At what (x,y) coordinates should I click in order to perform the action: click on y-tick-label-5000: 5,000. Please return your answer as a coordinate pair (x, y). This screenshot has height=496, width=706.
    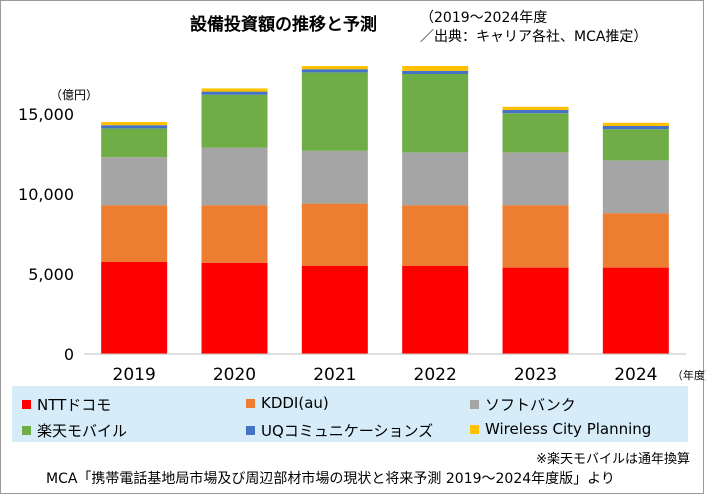
    Looking at the image, I should click on (51, 274).